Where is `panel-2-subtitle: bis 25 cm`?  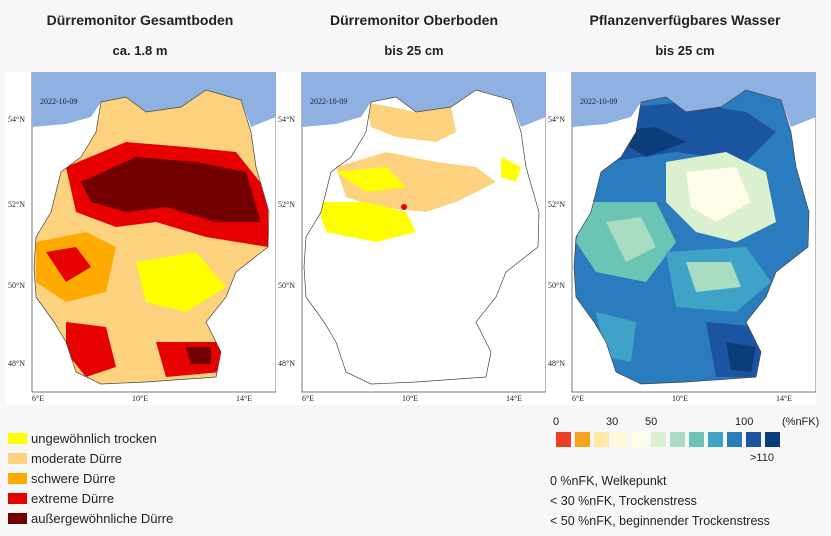
panel-2-subtitle: bis 25 cm is located at coordinates (414, 50).